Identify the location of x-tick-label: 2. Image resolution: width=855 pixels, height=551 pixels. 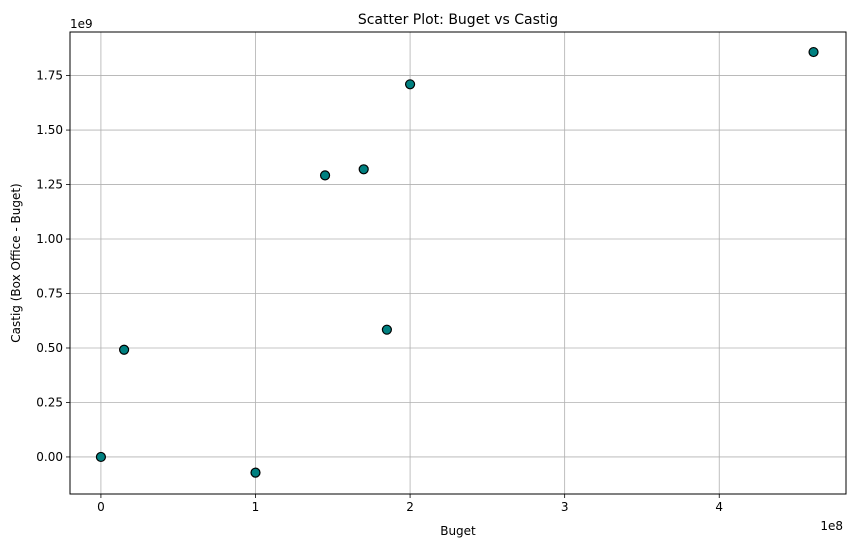
(410, 507).